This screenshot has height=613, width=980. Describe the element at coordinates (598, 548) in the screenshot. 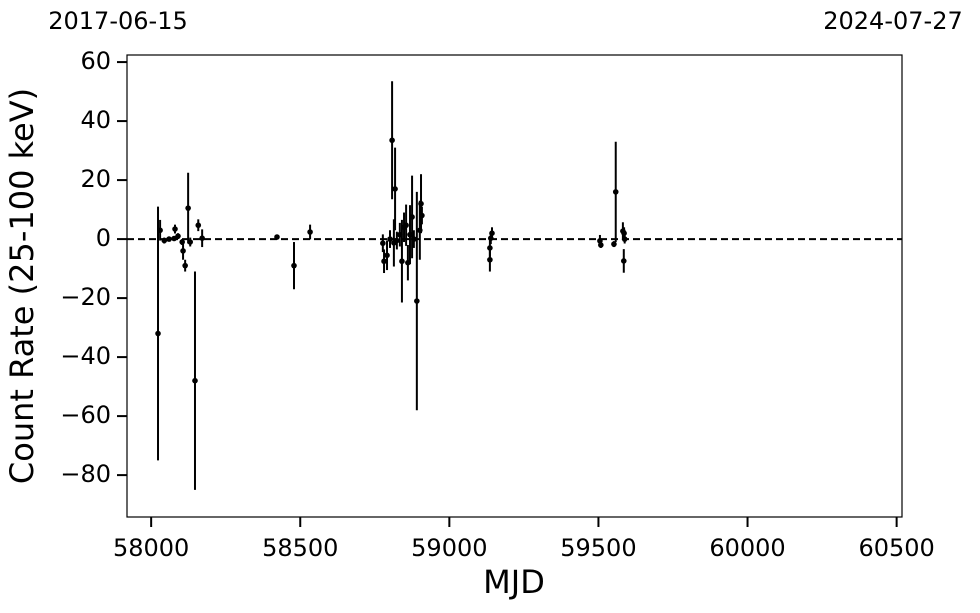

I see `x-tick-label: 59500` at that location.